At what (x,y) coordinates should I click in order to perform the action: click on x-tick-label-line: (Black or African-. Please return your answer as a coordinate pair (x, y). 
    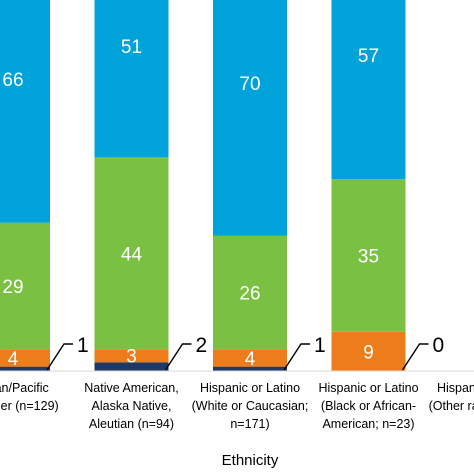
    Looking at the image, I should click on (368, 406).